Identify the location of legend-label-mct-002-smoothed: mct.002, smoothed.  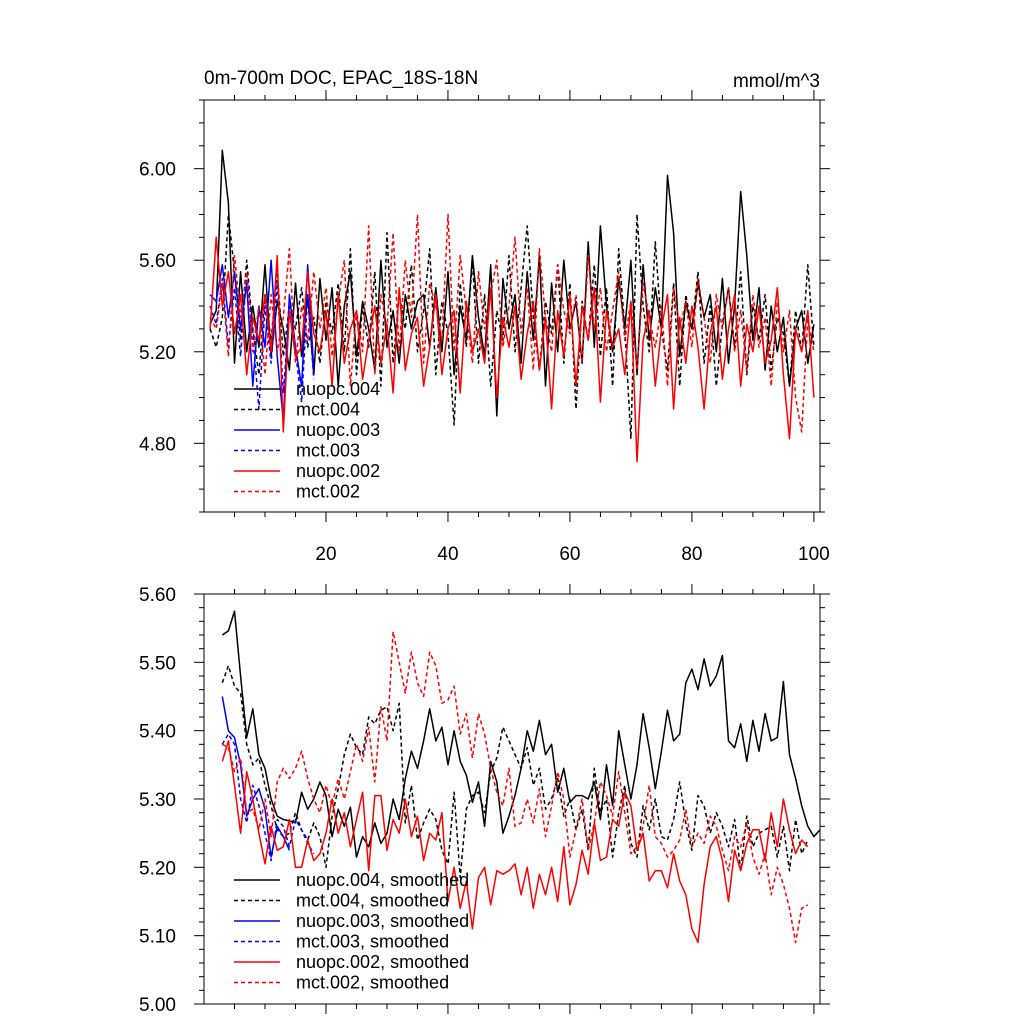
(372, 983).